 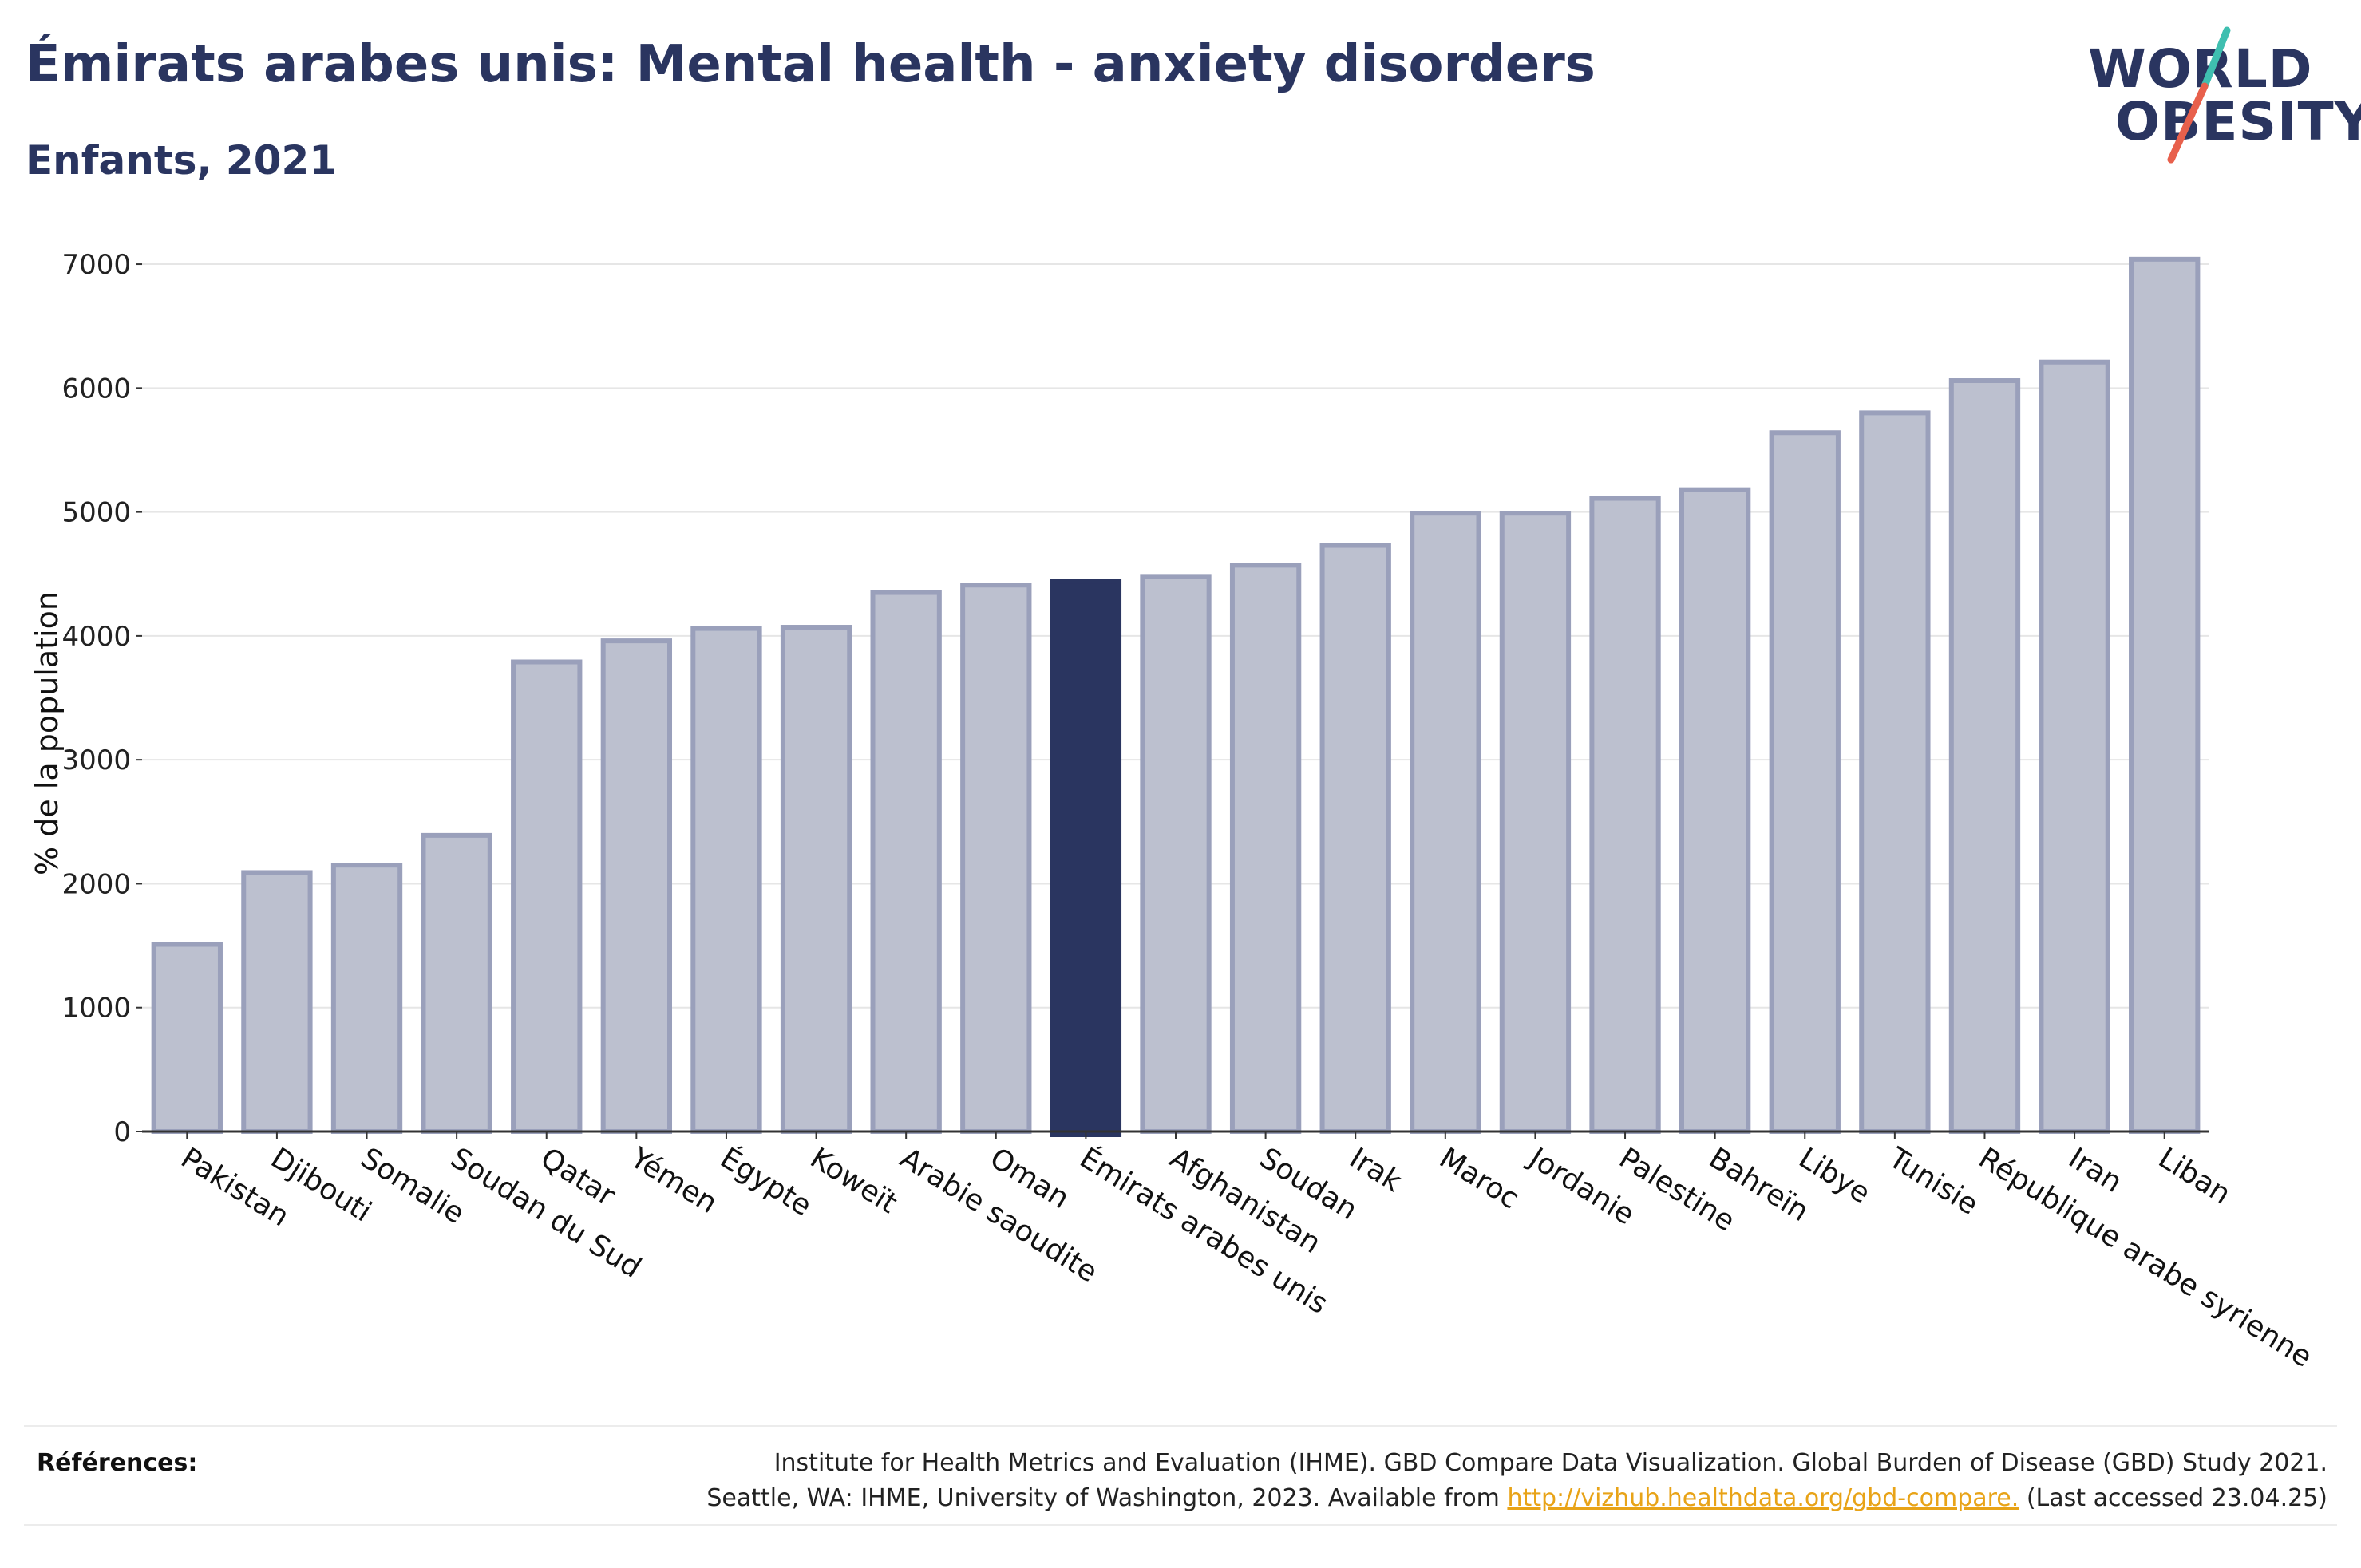 I want to click on x-tick-label: Irak, so click(x=1375, y=1170).